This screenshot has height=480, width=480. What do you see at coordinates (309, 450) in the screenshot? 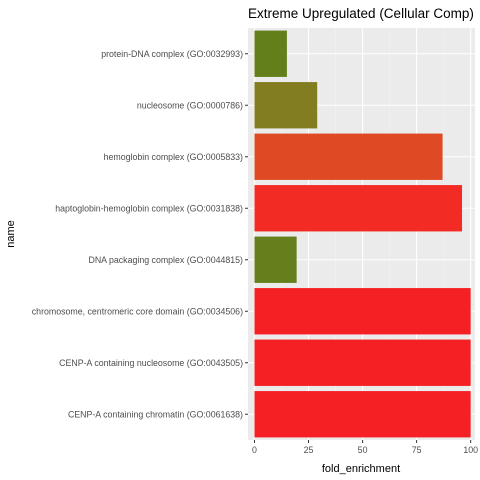
I see `x-tick-label: 25` at bounding box center [309, 450].